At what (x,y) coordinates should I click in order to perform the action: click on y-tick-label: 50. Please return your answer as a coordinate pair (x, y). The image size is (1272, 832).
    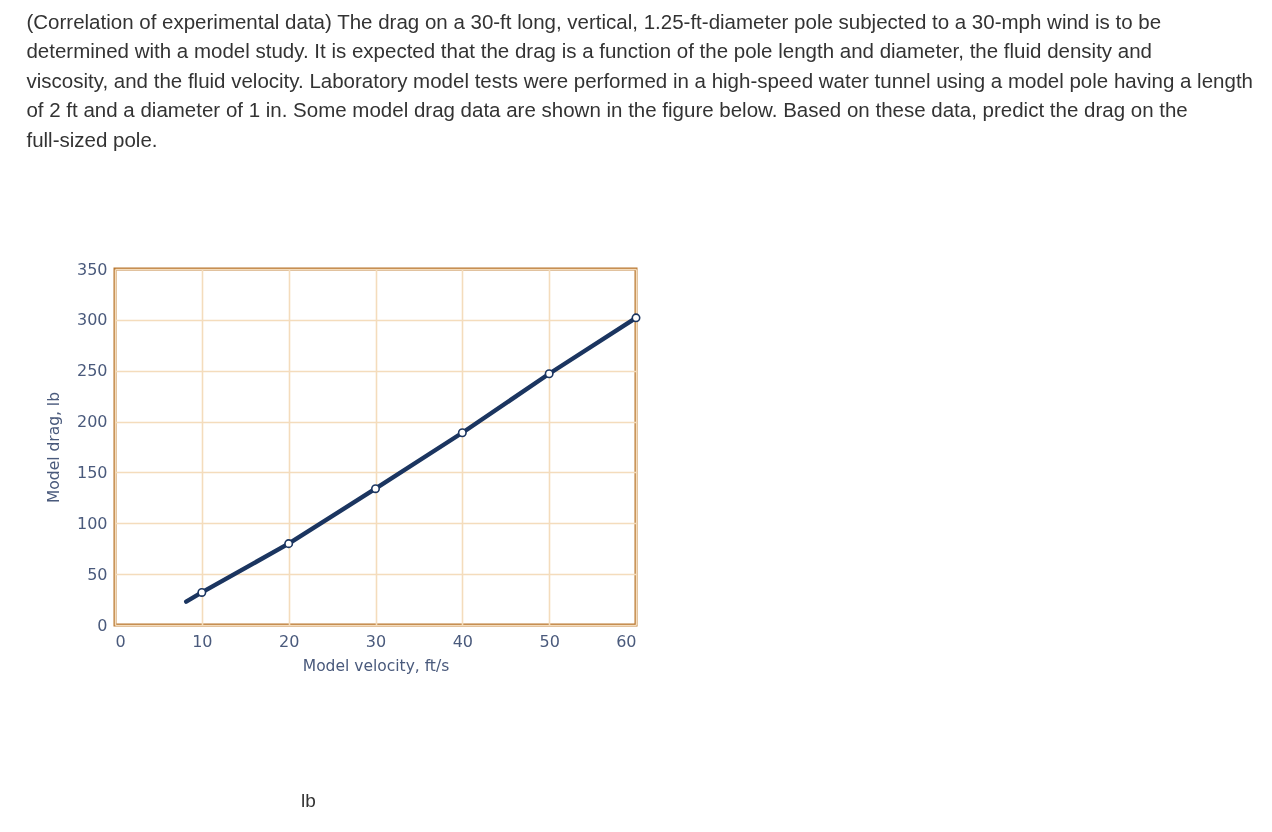
    Looking at the image, I should click on (97, 574).